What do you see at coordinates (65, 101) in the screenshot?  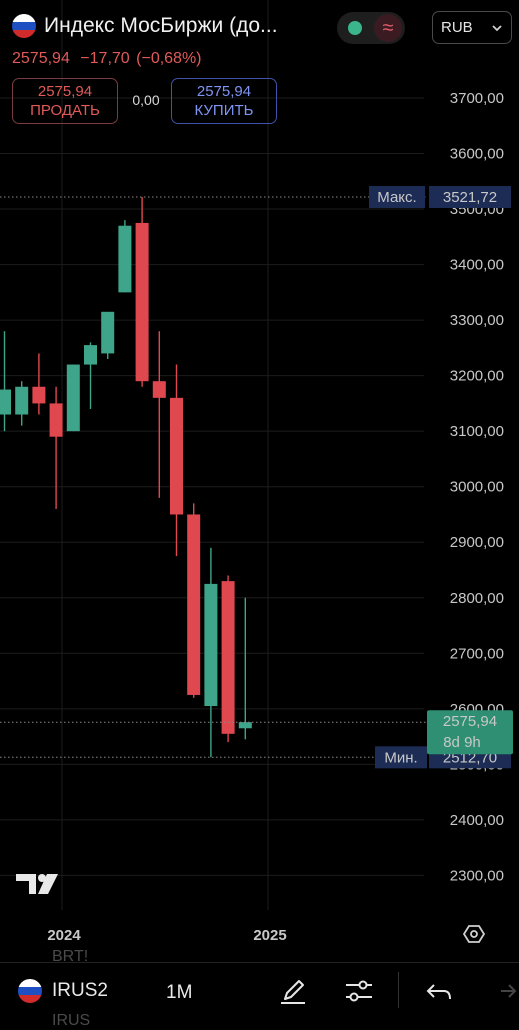 I see `sell-button: 2575,94 ПРОДАТЬ` at bounding box center [65, 101].